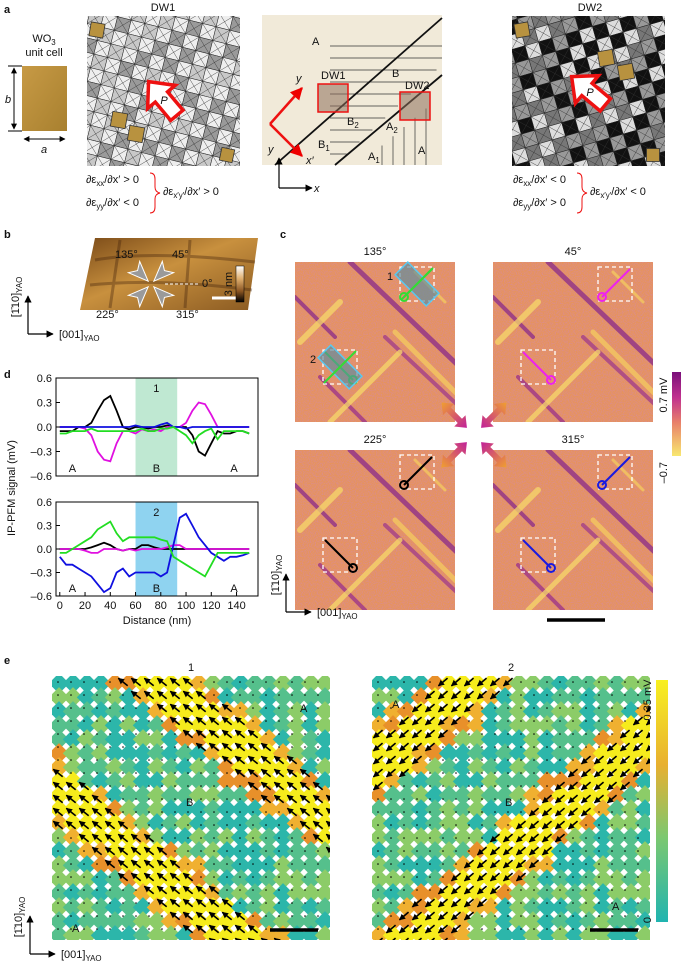  I want to click on roi-box, so click(340, 555).